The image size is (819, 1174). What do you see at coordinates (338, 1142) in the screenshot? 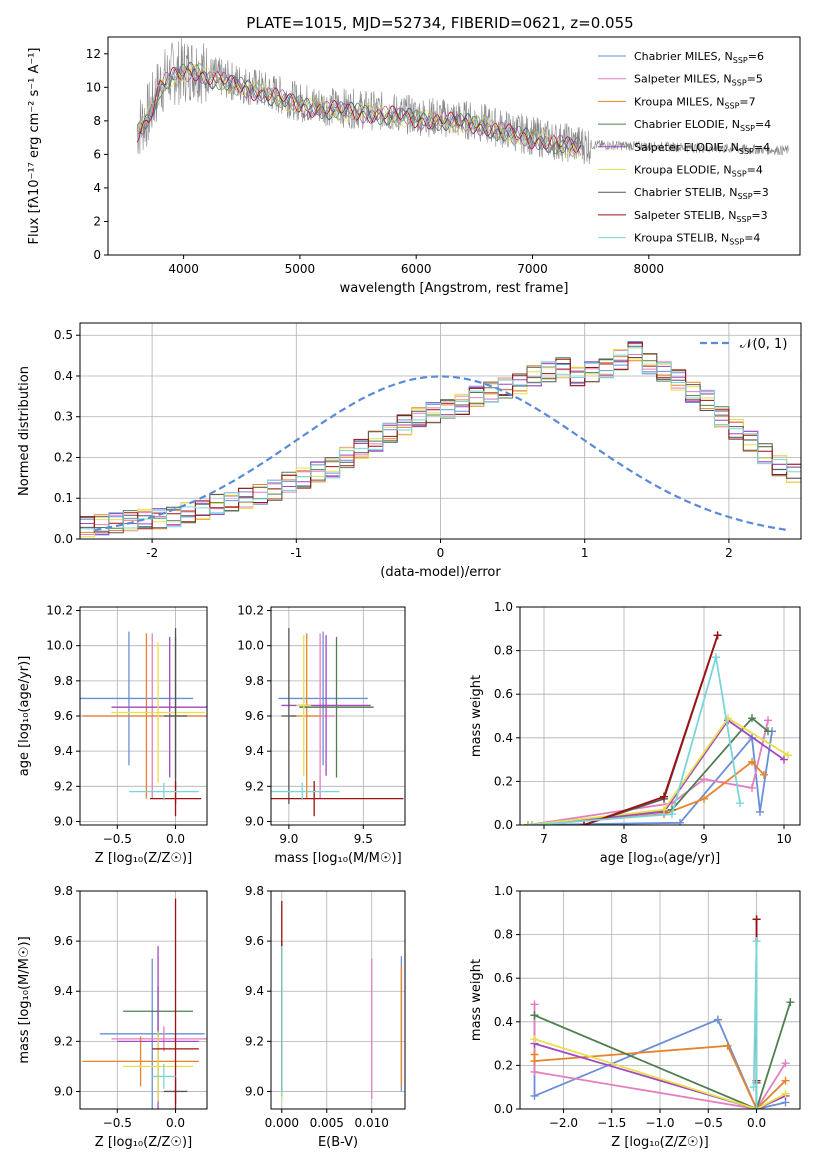
I see `x-axis-label: E(B-V)` at bounding box center [338, 1142].